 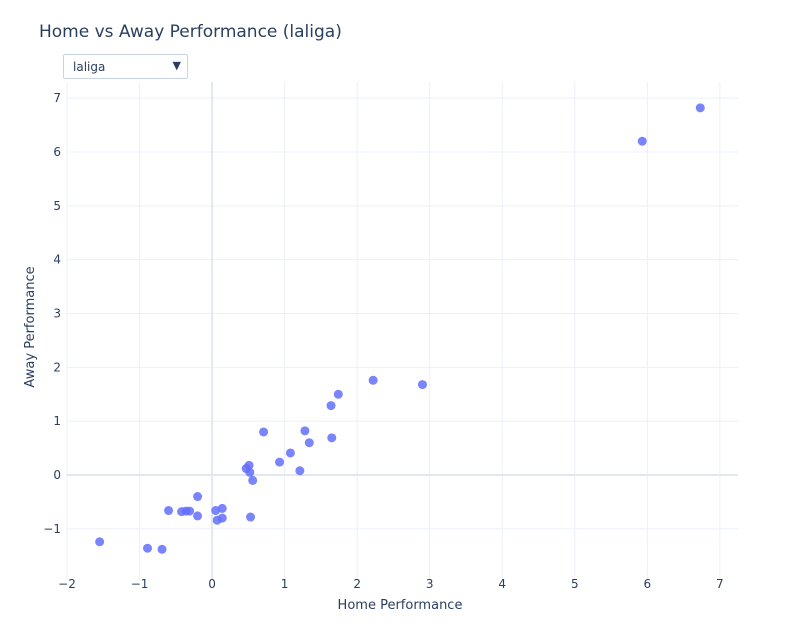 I want to click on y-tick-label: 5, so click(x=57, y=206).